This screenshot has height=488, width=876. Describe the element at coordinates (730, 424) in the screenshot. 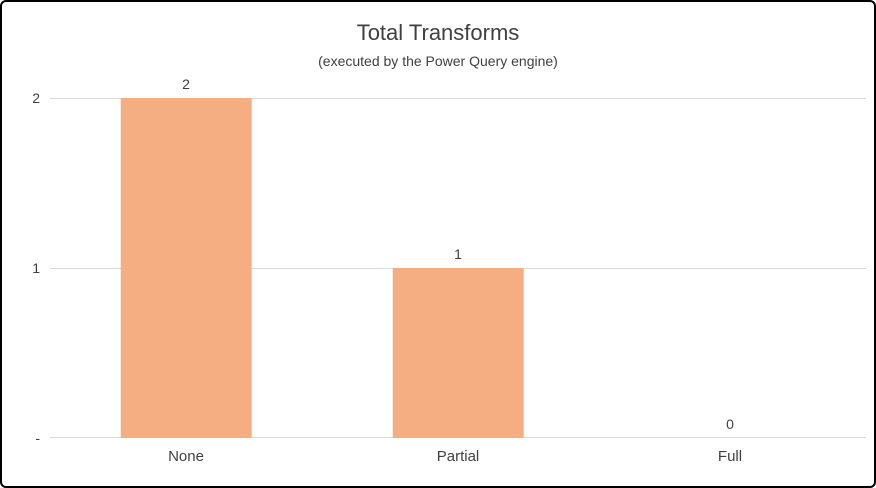

I see `data-label-full: 0` at that location.